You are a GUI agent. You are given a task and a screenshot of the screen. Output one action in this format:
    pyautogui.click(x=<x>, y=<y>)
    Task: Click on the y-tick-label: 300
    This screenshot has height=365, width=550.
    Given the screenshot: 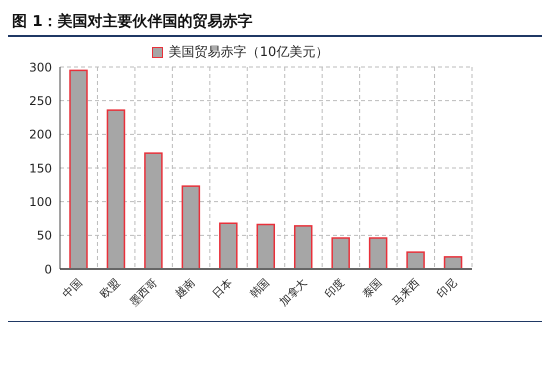 What is the action you would take?
    pyautogui.click(x=40, y=67)
    